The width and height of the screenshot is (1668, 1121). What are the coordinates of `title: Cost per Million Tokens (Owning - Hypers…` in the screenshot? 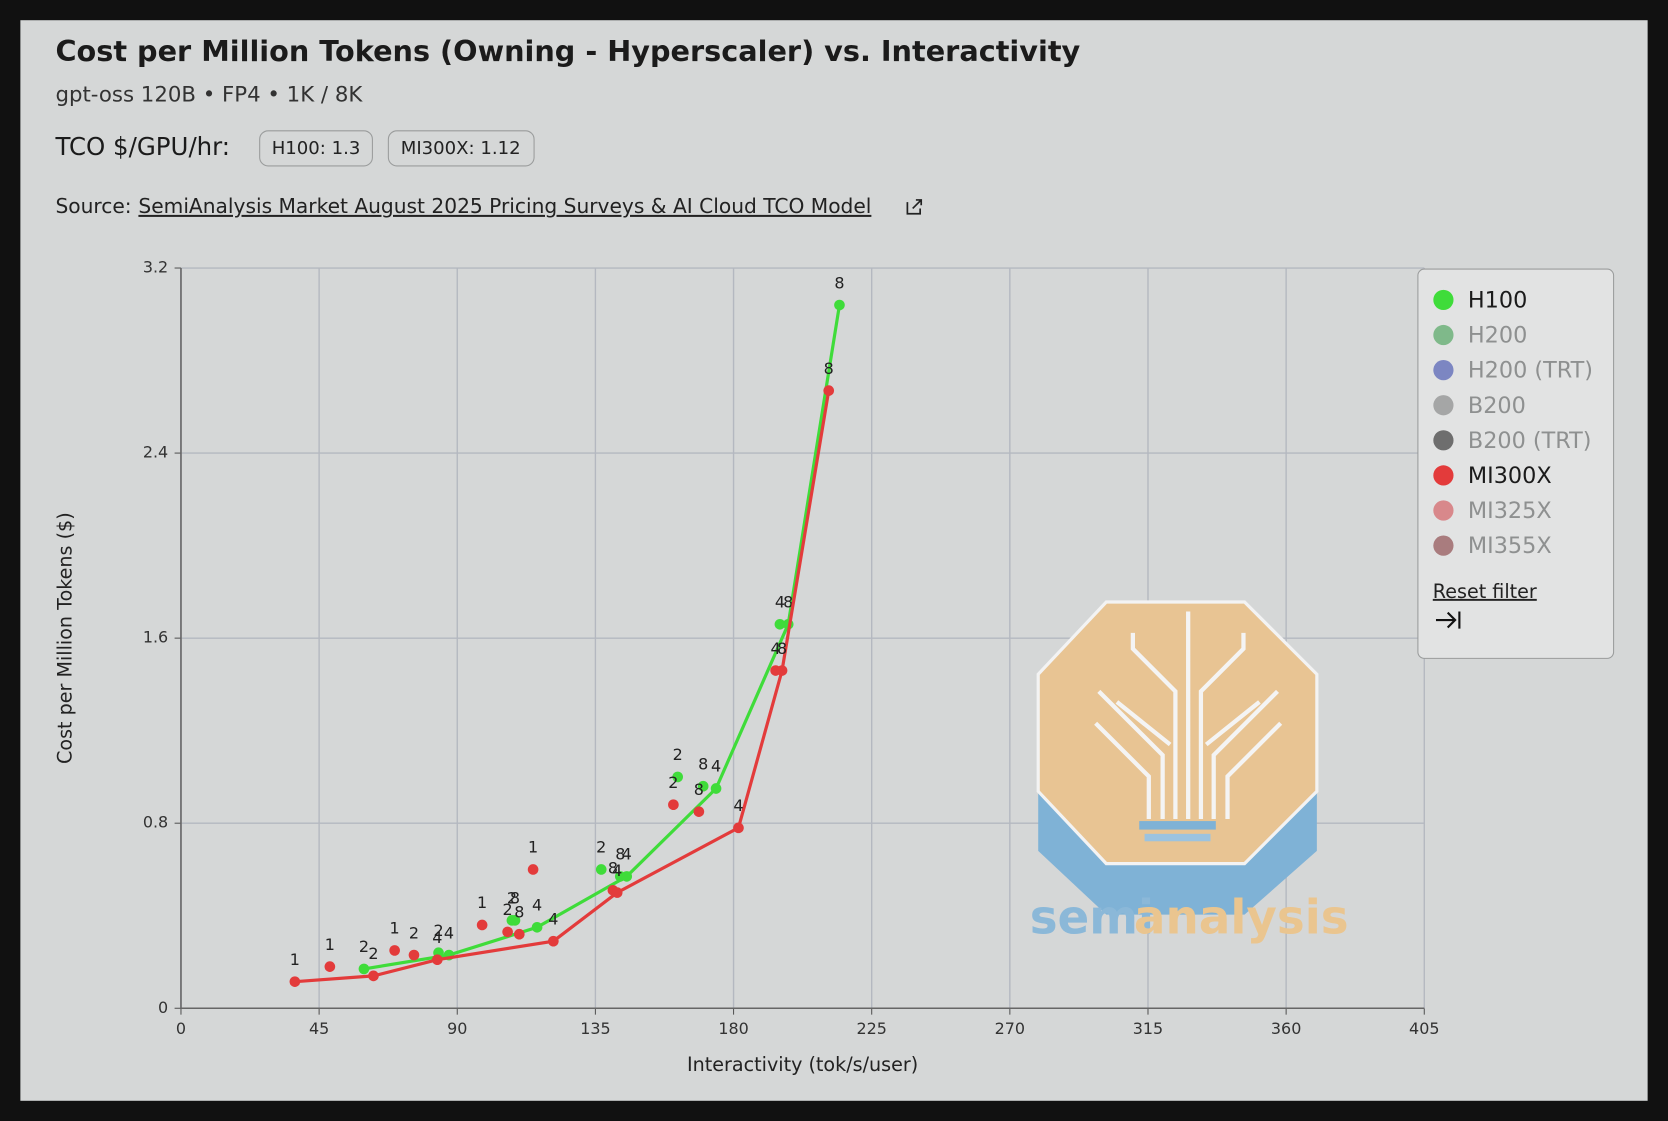 It's located at (567, 51).